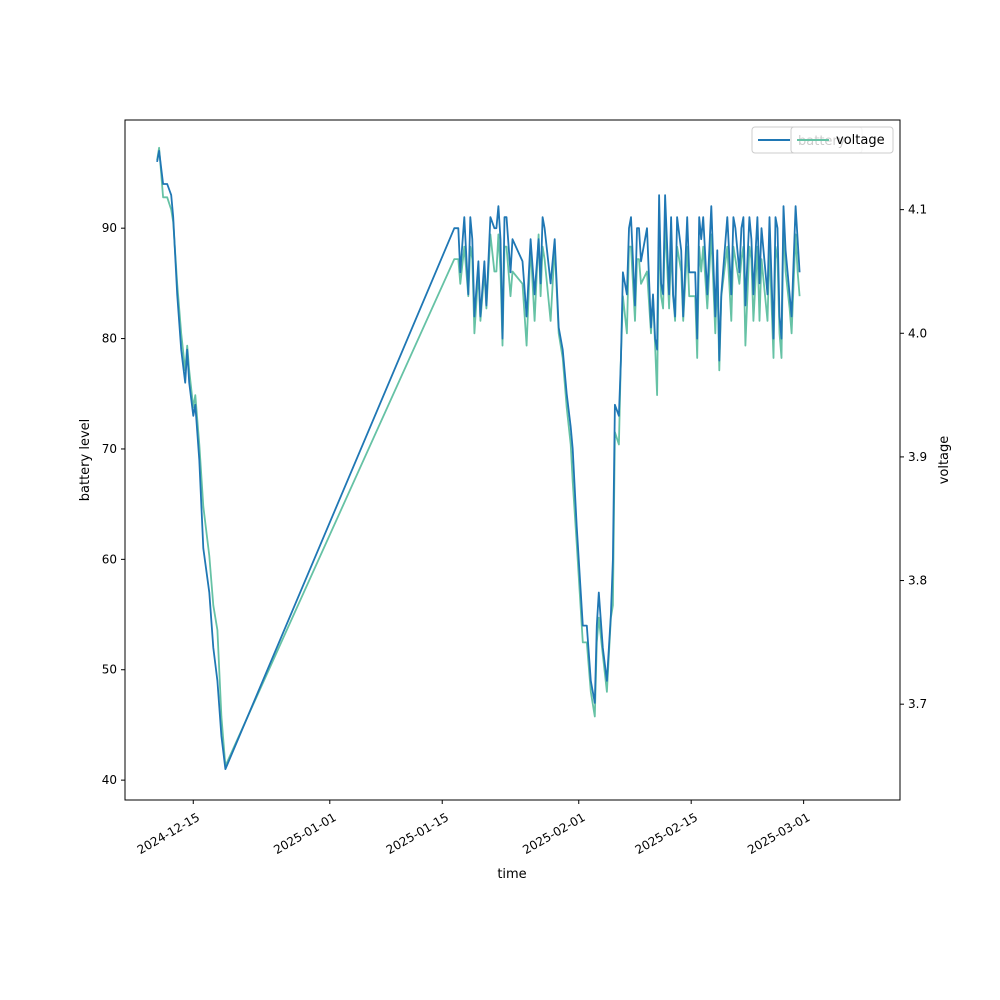 The image size is (1000, 1000). I want to click on x-tick-label: 2025-02-01, so click(553, 833).